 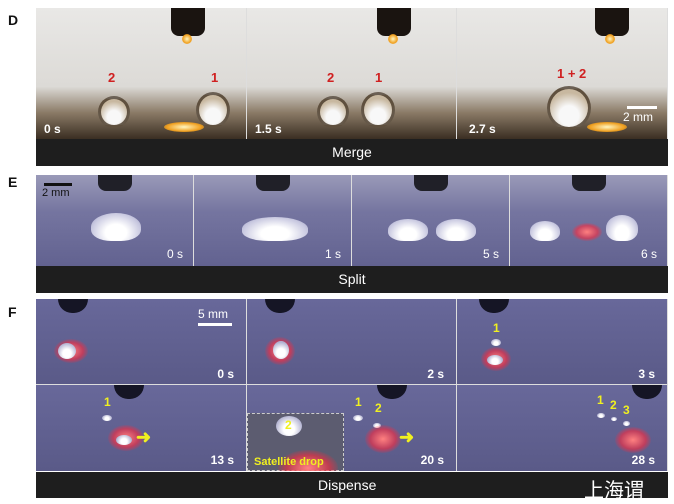 I want to click on scale-label: 5 mm, so click(x=213, y=314).